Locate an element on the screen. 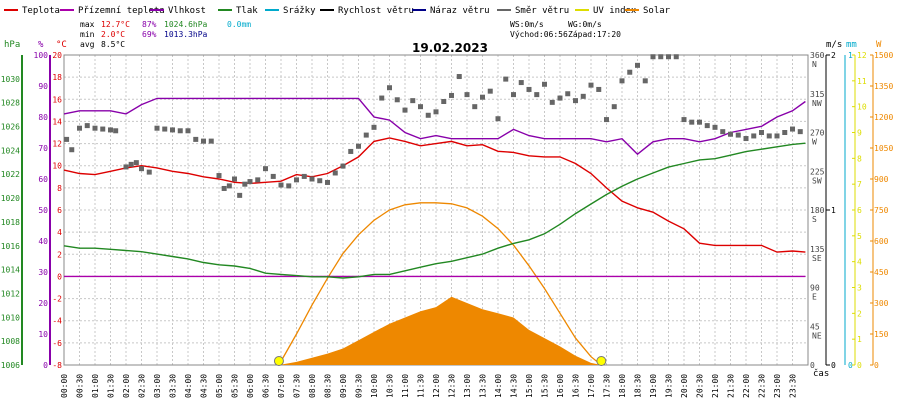 This screenshot has height=400, width=900. stat-avg-temp: 8.5°C is located at coordinates (113, 44).